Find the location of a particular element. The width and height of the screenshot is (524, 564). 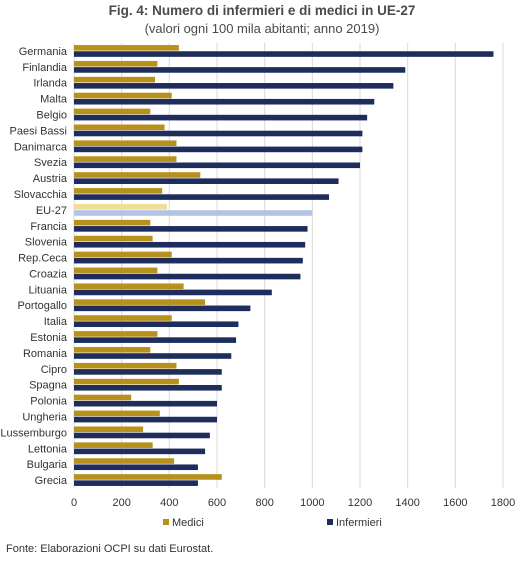

category-label: Irlanda is located at coordinates (50, 84).